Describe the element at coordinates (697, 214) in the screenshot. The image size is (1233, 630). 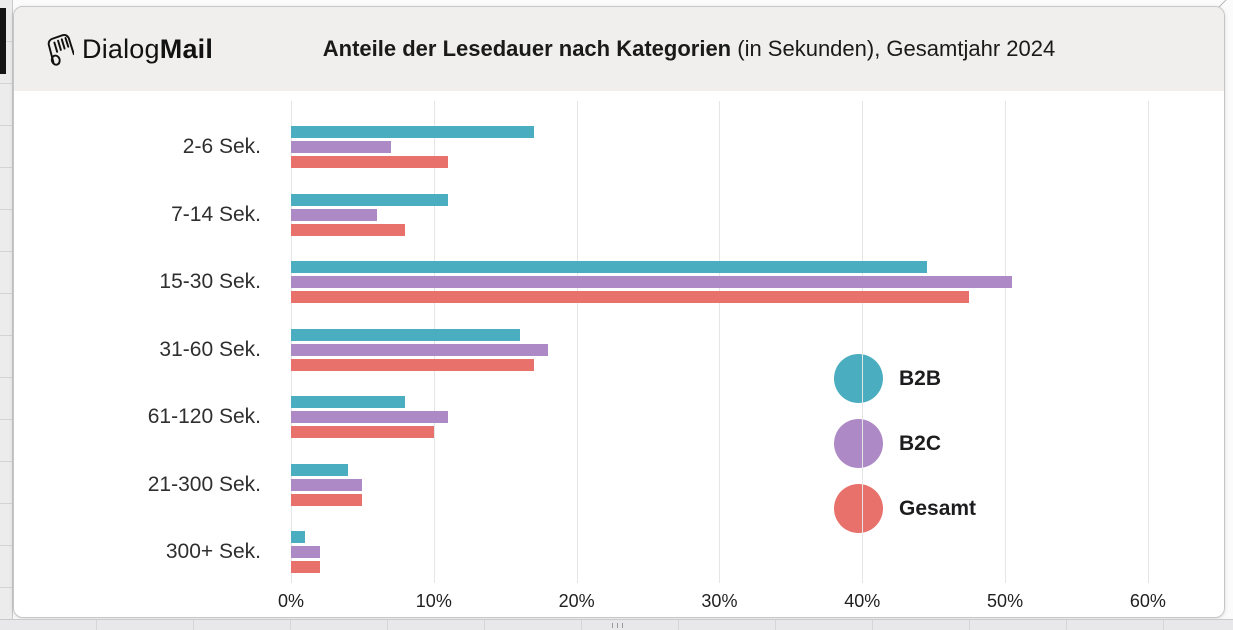
I see `category-row: 7-14 Sek.` at that location.